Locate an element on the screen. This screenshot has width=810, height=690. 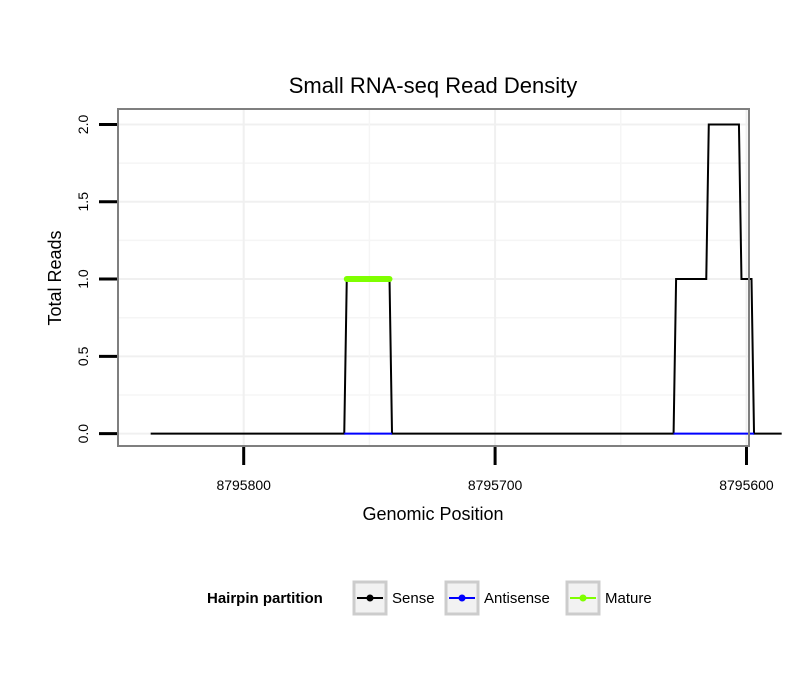
y-tick-label: 1.0 is located at coordinates (83, 279).